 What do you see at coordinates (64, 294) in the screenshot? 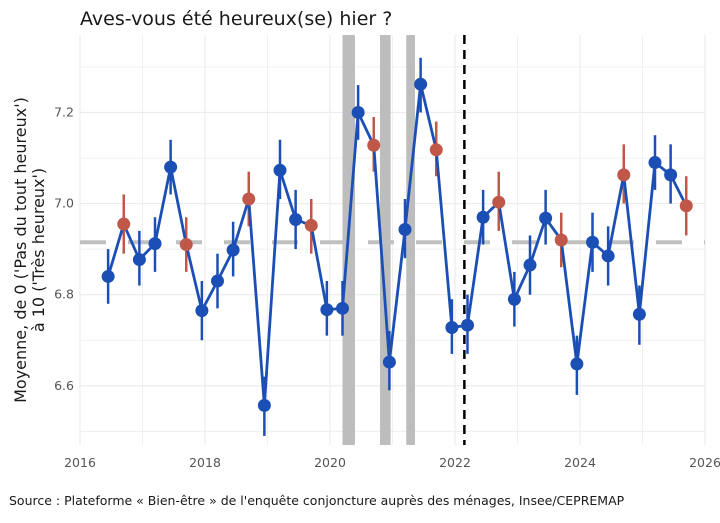
I see `y-tick-label: 6.8` at bounding box center [64, 294].